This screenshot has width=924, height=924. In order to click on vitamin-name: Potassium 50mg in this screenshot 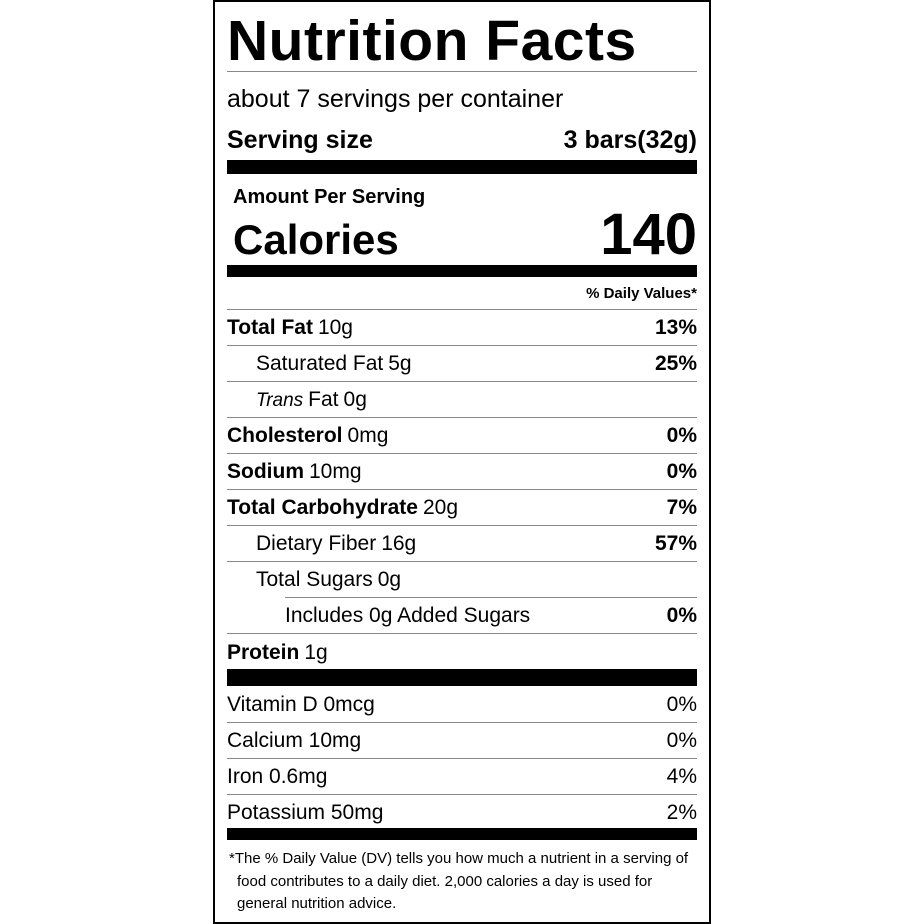, I will do `click(305, 812)`.